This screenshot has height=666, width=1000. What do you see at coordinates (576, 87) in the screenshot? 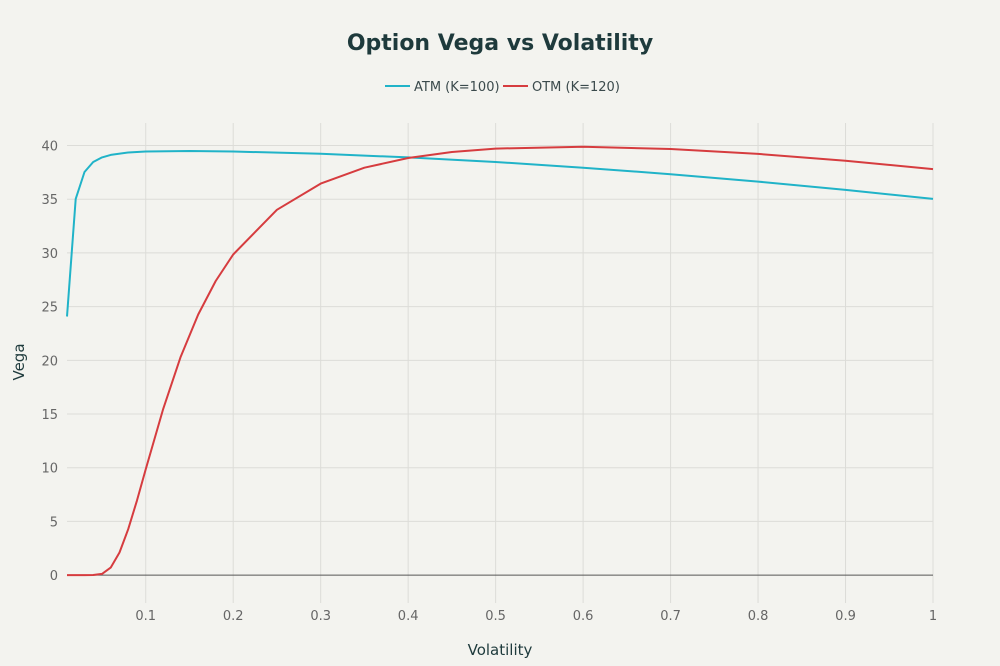
I see `legend-label-otm: OTM (K=120)` at bounding box center [576, 87].